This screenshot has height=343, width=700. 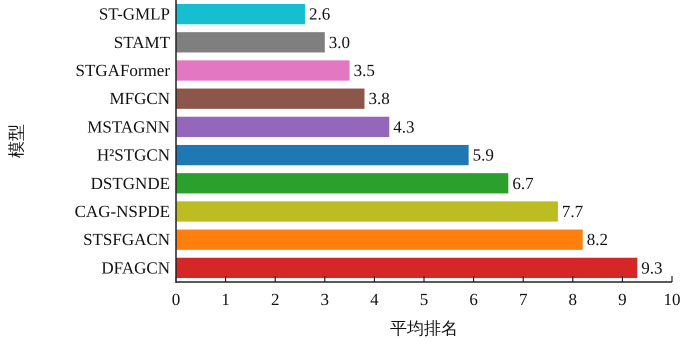 I want to click on x-tick-label: 1, so click(x=225, y=299).